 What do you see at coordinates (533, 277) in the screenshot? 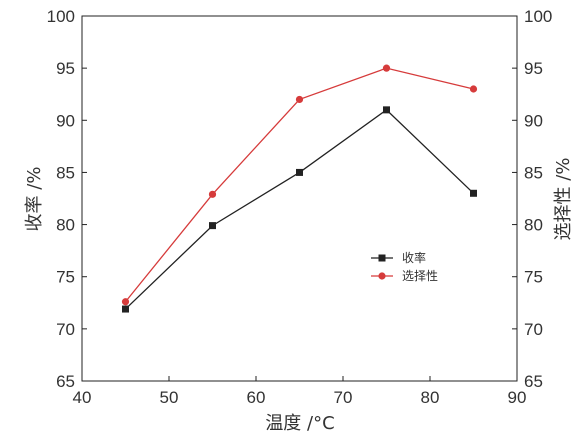
I see `y-right-tick-label: 75` at bounding box center [533, 277].